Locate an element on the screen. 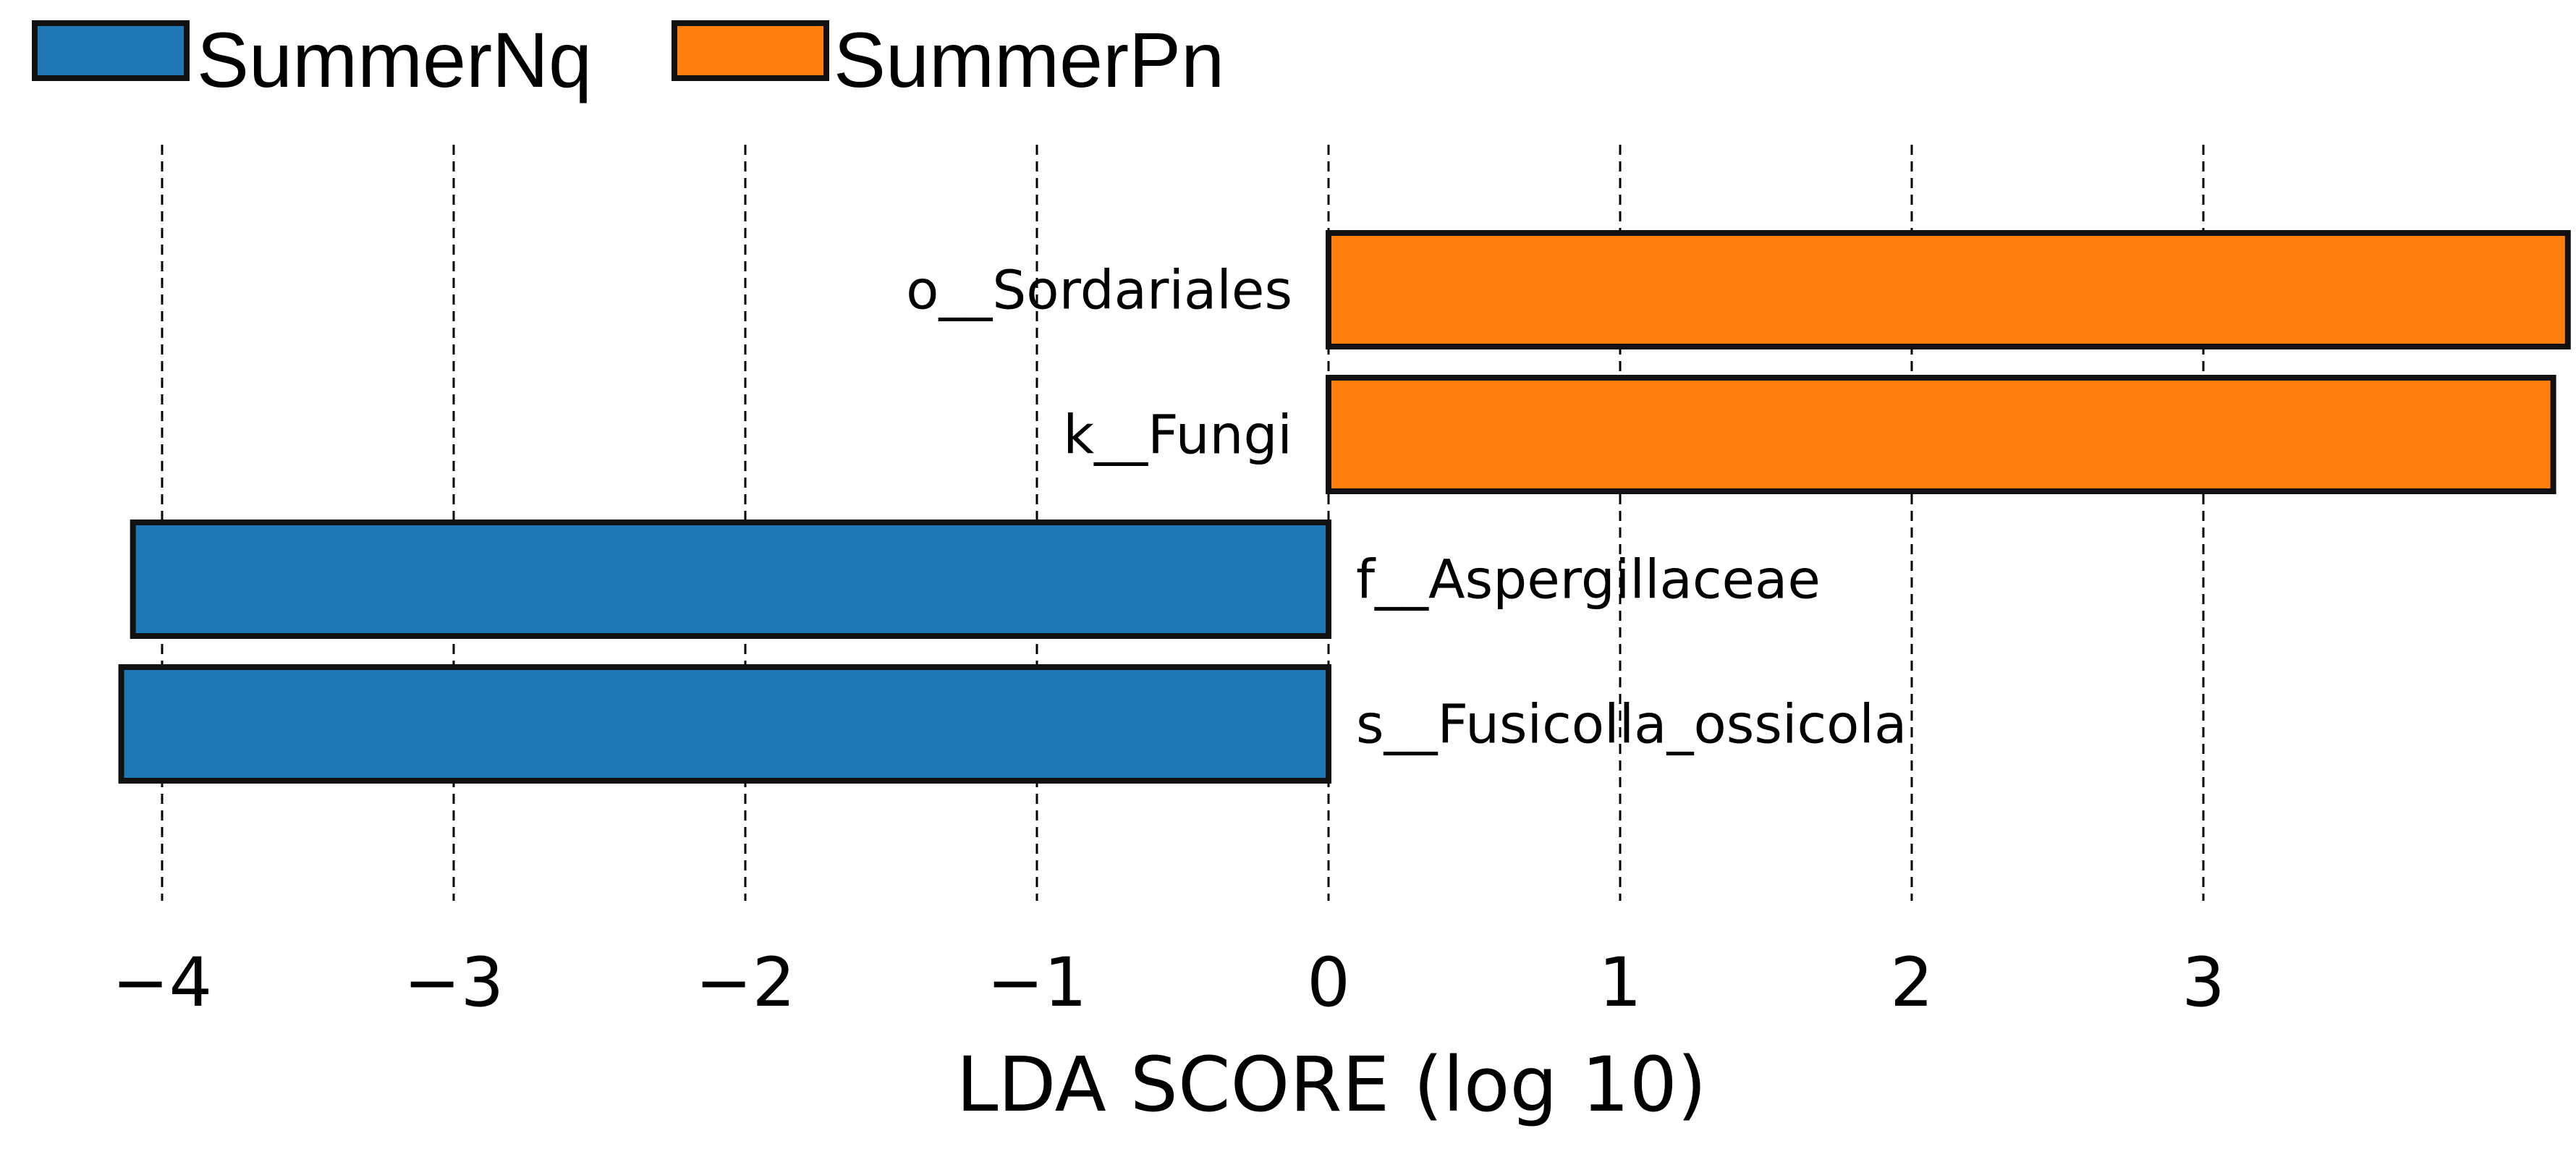 The image size is (2576, 1149). legend-label: SummerNq is located at coordinates (394, 60).